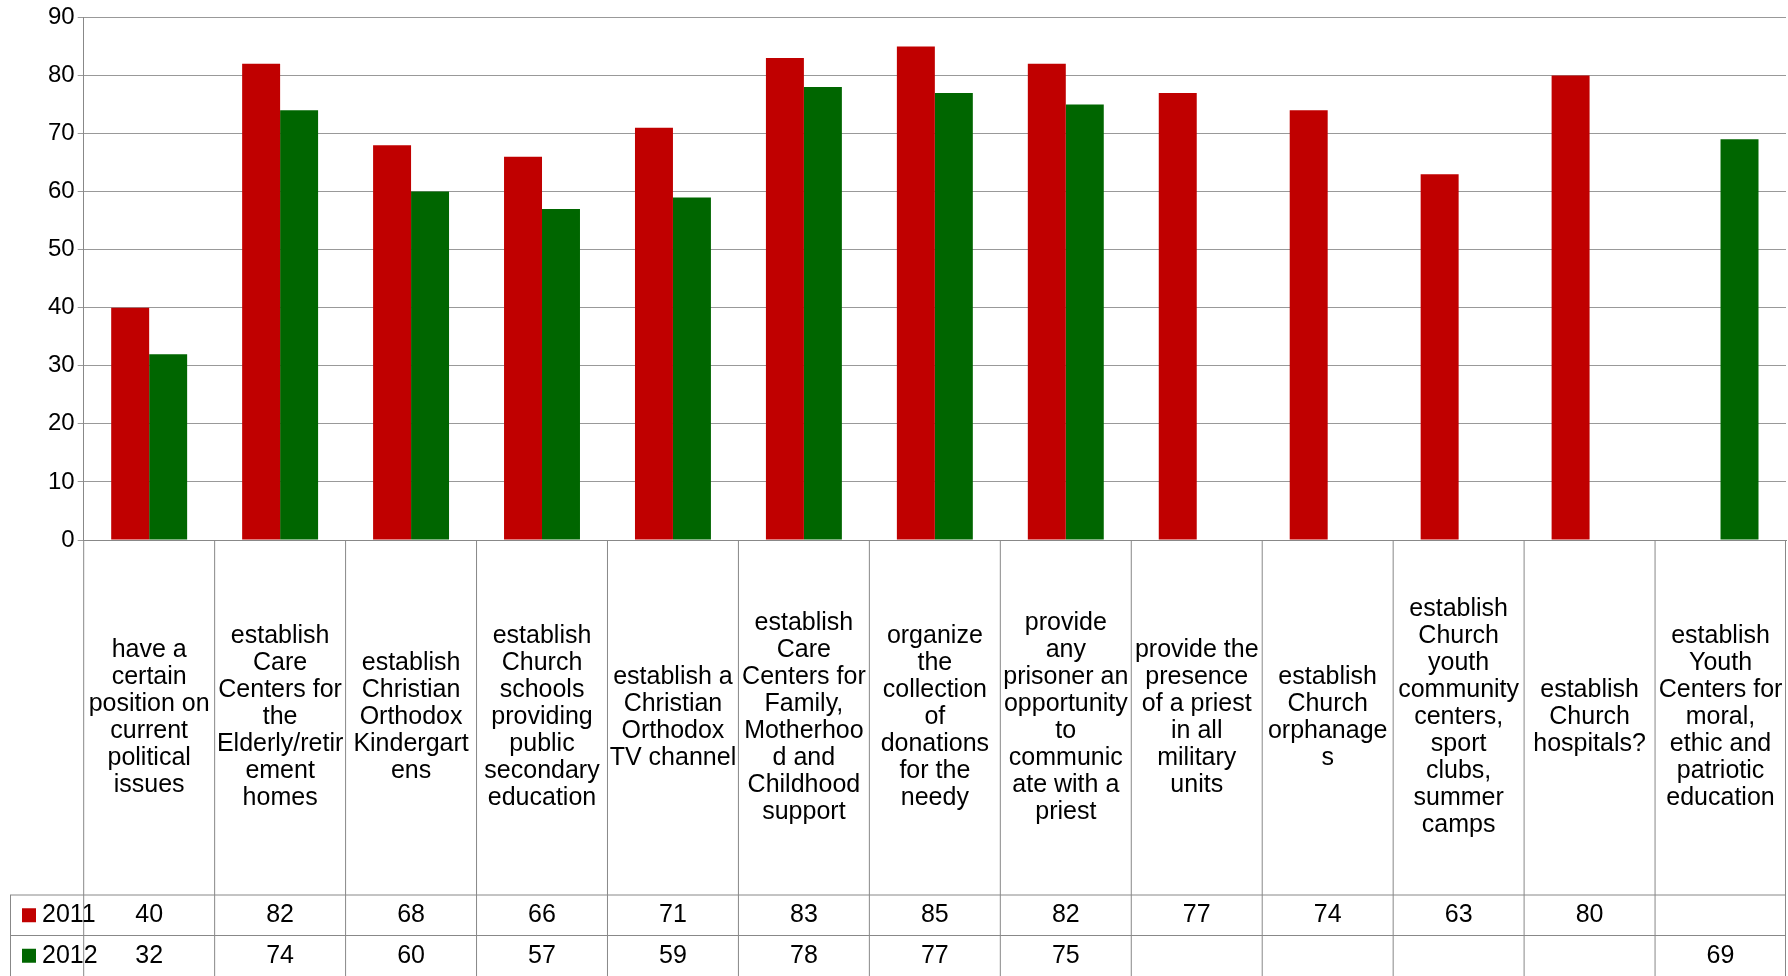 The height and width of the screenshot is (976, 1788). I want to click on data-label: 57, so click(542, 953).